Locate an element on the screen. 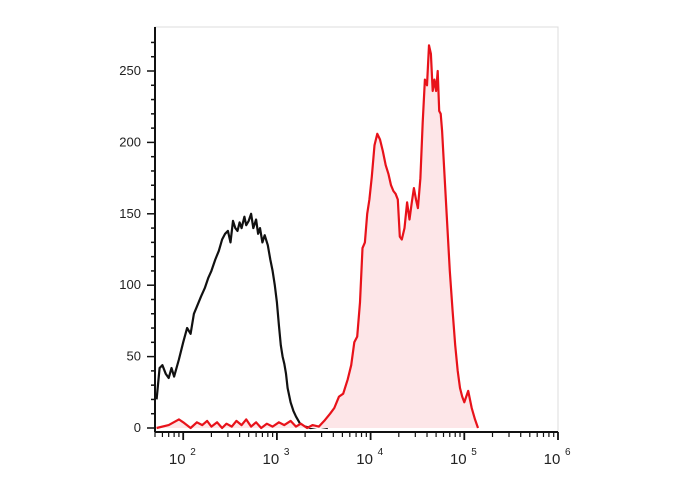  y-tick-label: 200 is located at coordinates (130, 141).